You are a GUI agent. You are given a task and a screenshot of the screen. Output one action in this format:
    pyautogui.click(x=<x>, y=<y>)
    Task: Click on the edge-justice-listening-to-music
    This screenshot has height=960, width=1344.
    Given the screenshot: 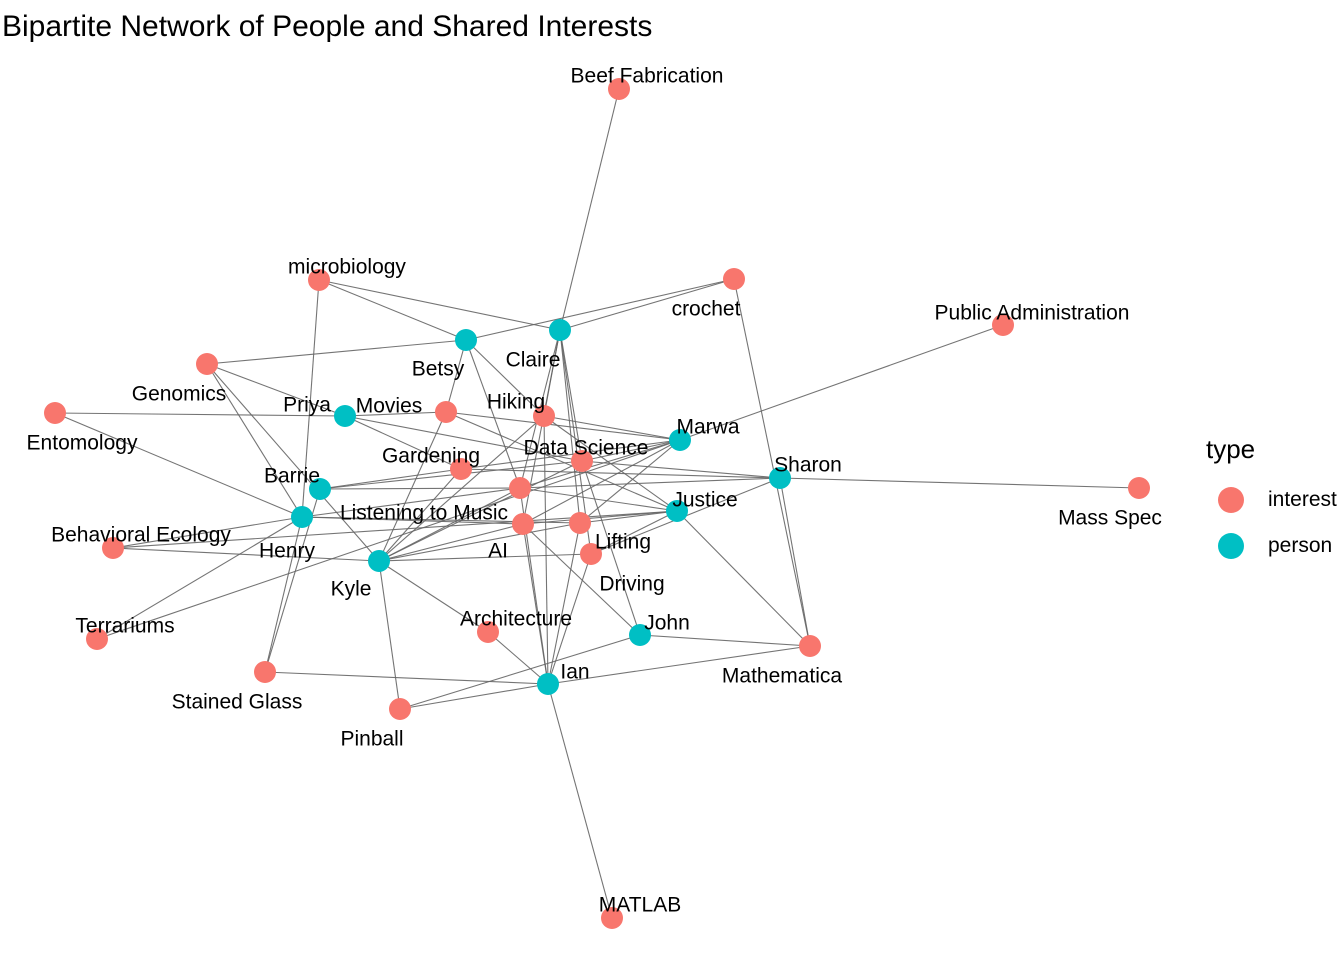 What is the action you would take?
    pyautogui.click(x=598, y=499)
    